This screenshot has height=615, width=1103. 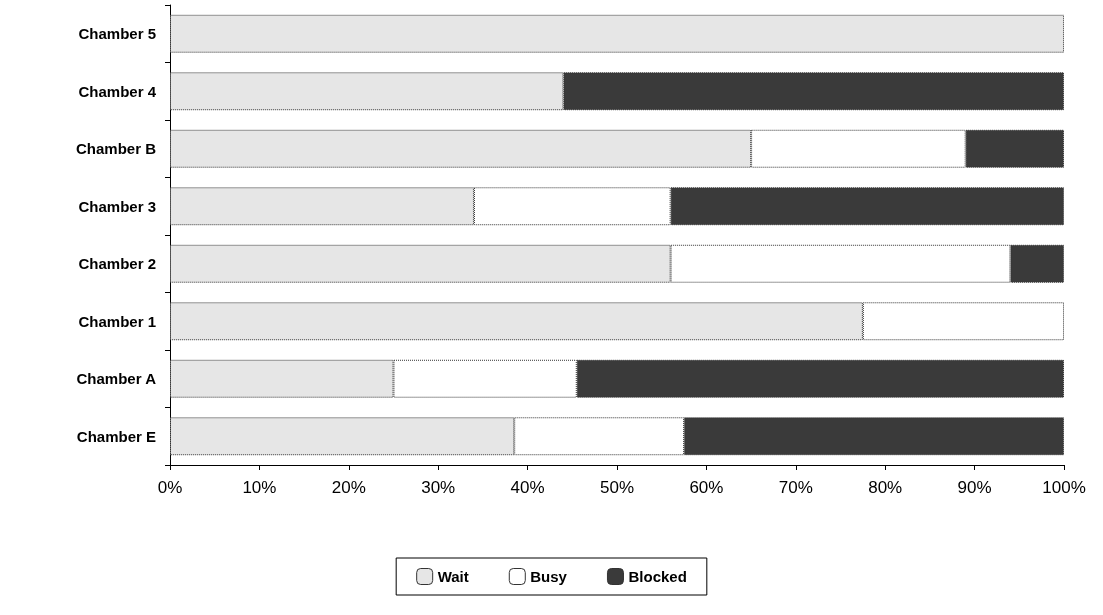 I want to click on legend-label: Blocked, so click(x=657, y=576).